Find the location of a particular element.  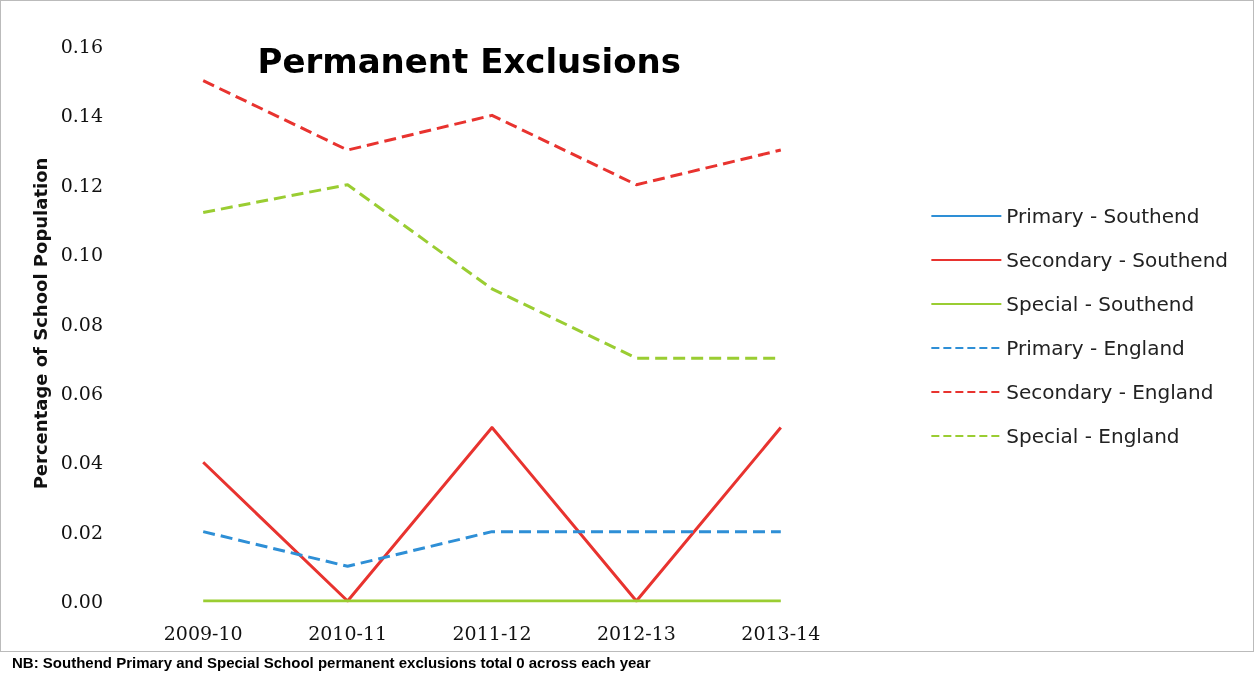

y-tick-label: 0.04 is located at coordinates (81, 462).